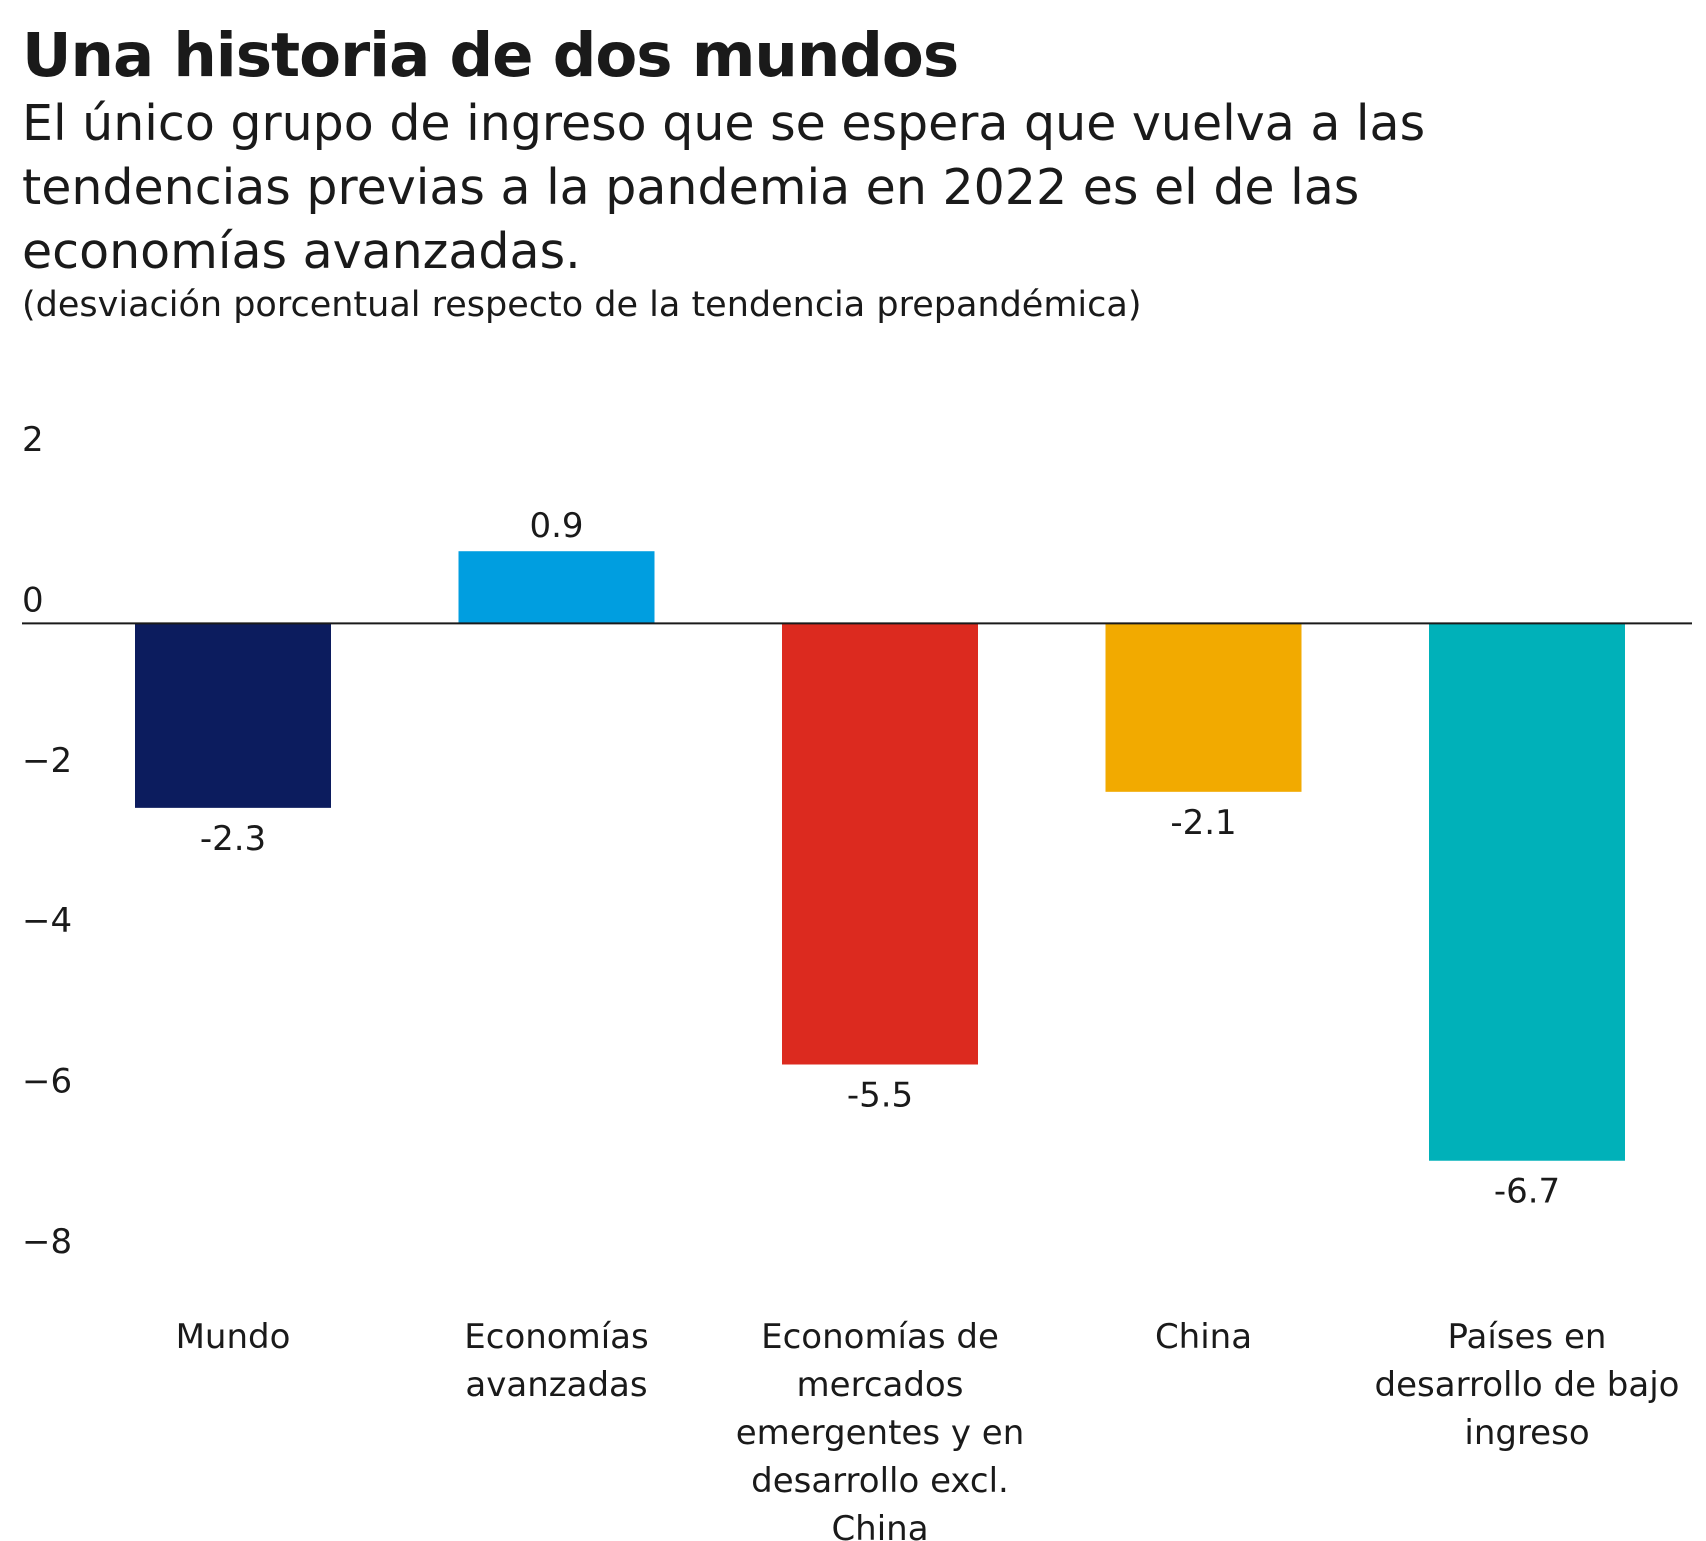 The width and height of the screenshot is (1706, 1541). I want to click on y-tick-label: −6, so click(47, 1082).